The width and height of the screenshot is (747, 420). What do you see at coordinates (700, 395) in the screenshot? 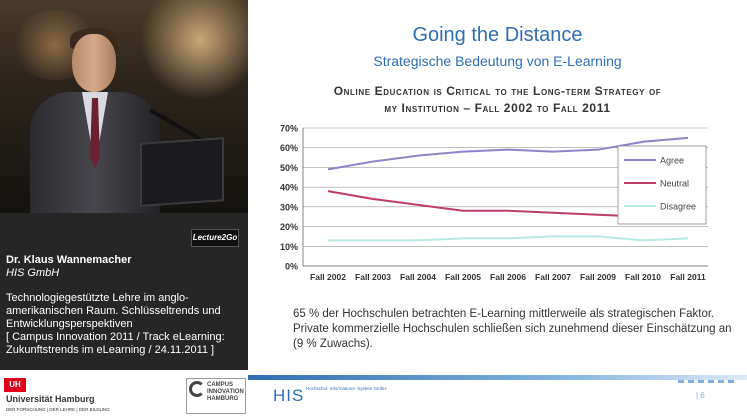
I see `page-number: | 6` at bounding box center [700, 395].